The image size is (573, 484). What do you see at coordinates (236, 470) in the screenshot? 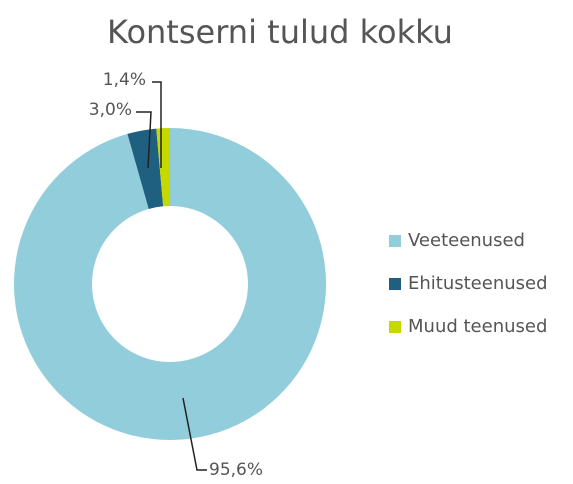
I see `data-label: 95,6%` at bounding box center [236, 470].